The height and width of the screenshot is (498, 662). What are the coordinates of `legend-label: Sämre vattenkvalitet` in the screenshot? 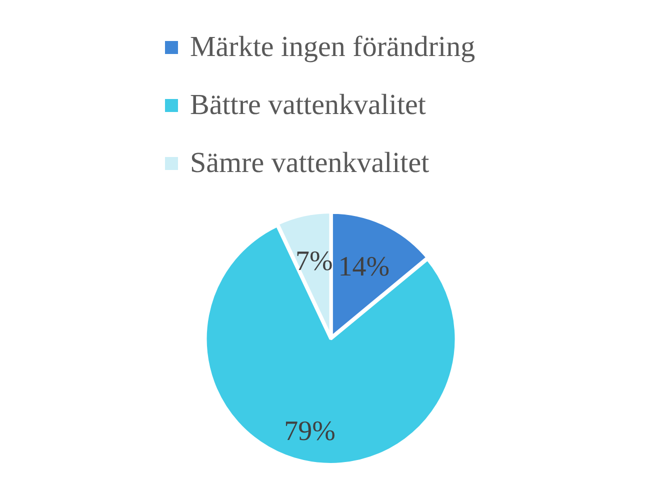 It's located at (310, 163).